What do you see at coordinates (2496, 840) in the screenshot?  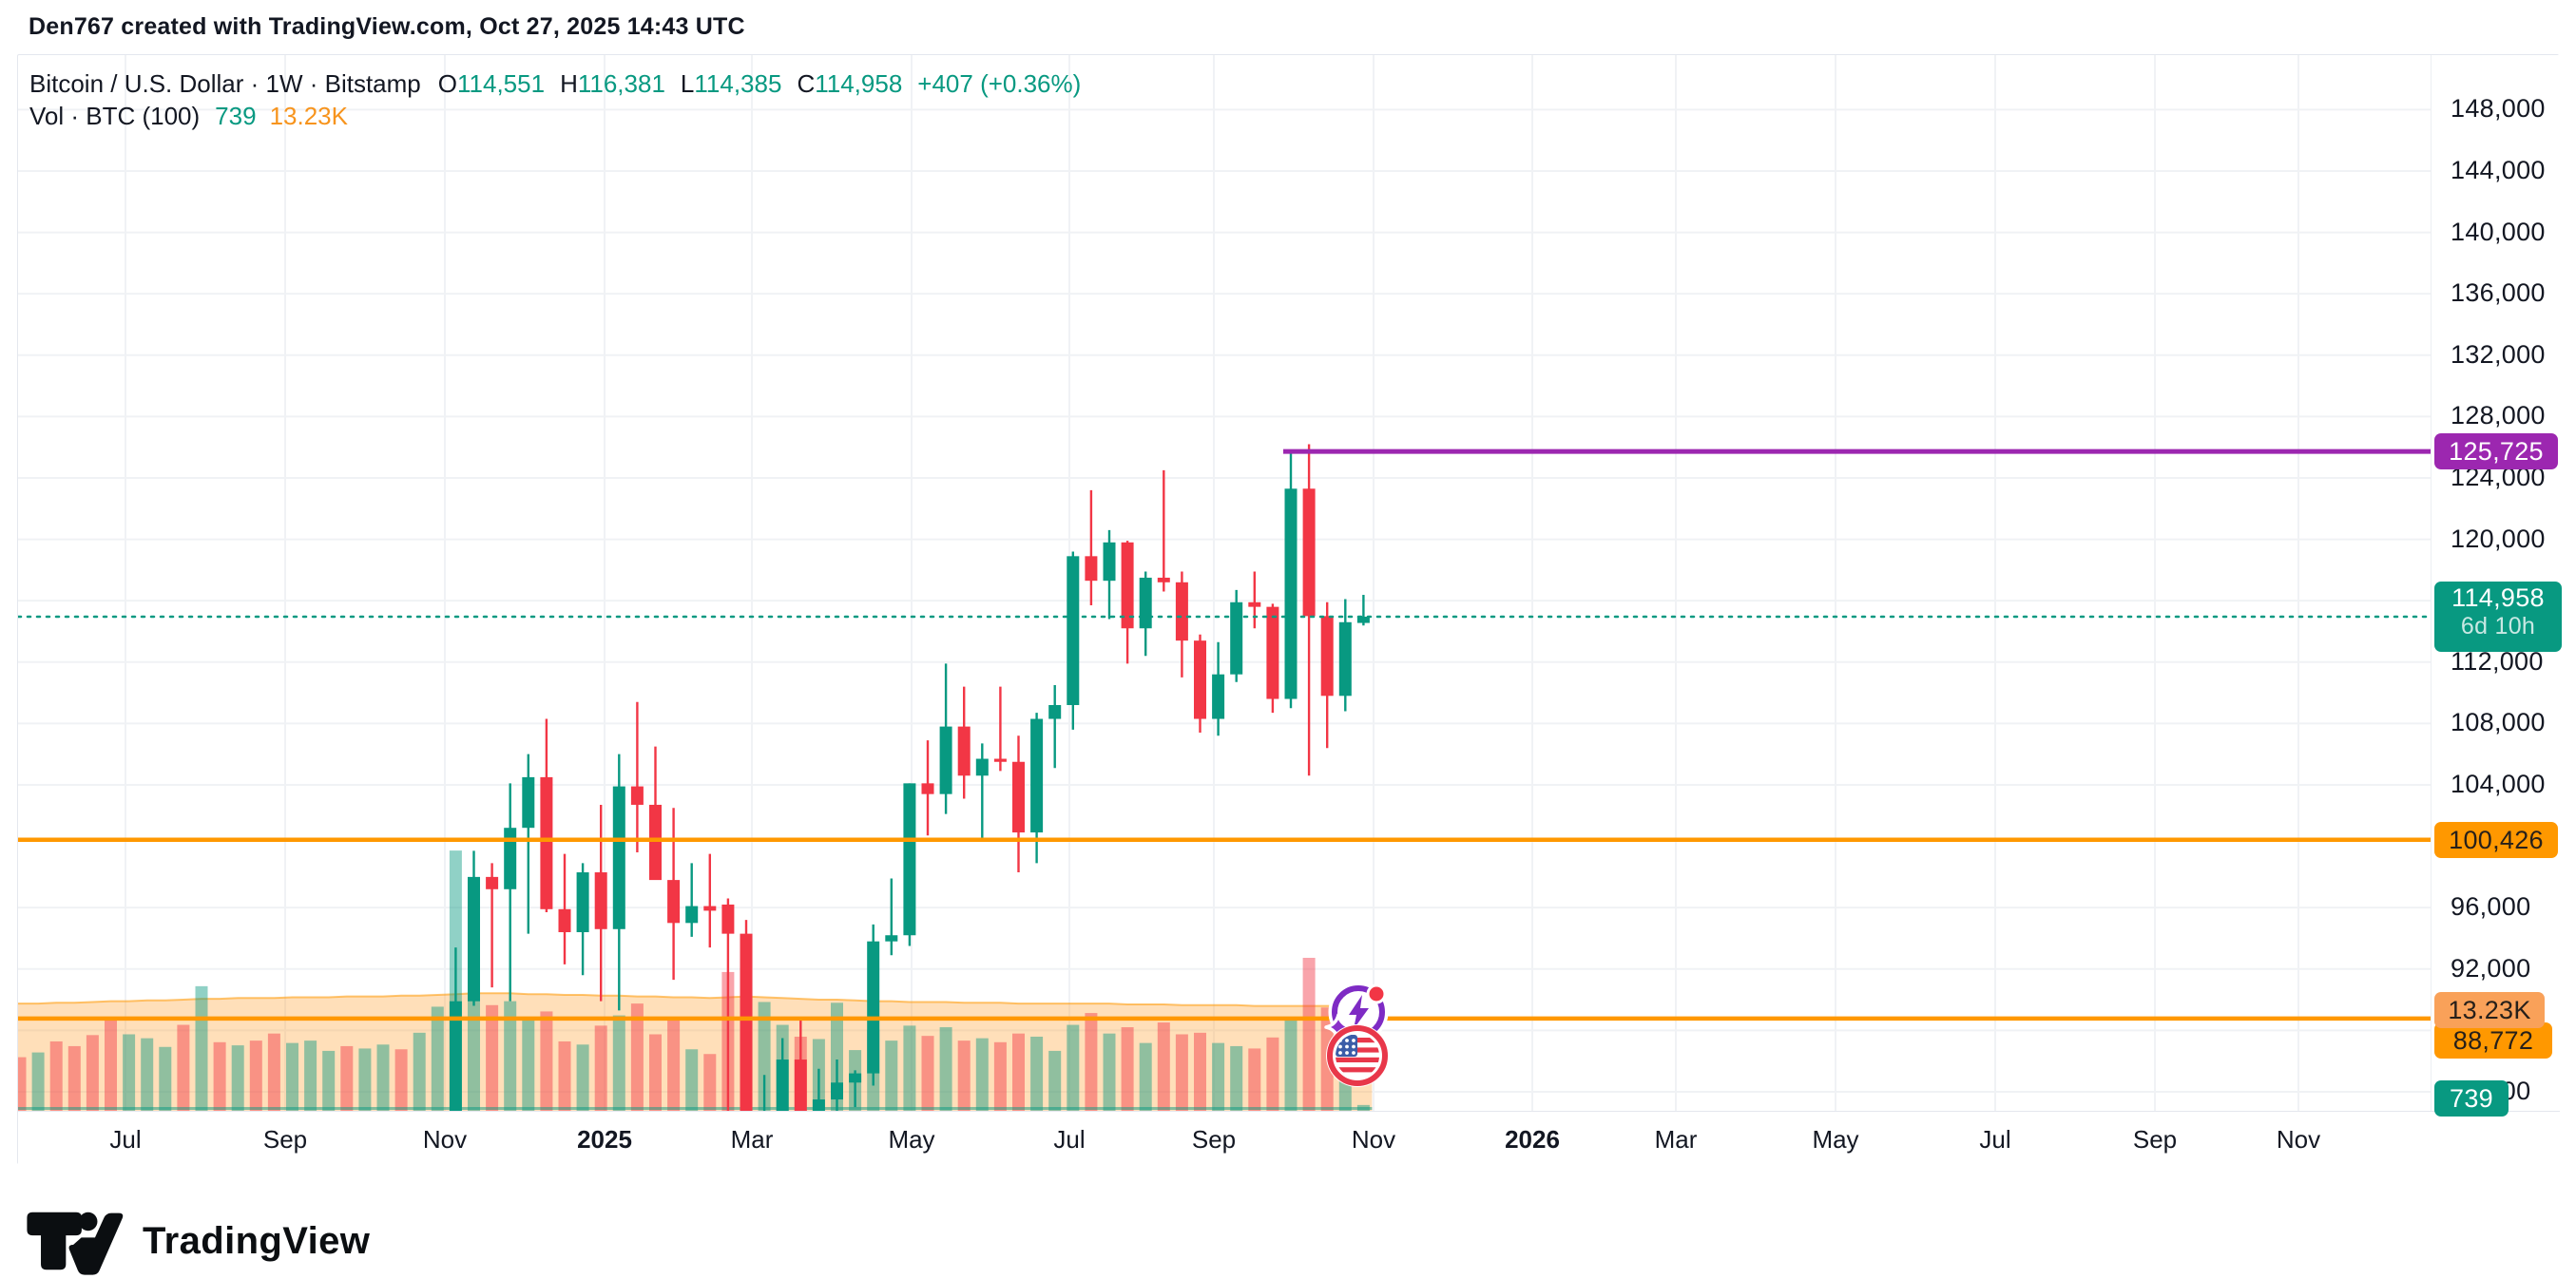 I see `axis-badge-100426: 100,426` at bounding box center [2496, 840].